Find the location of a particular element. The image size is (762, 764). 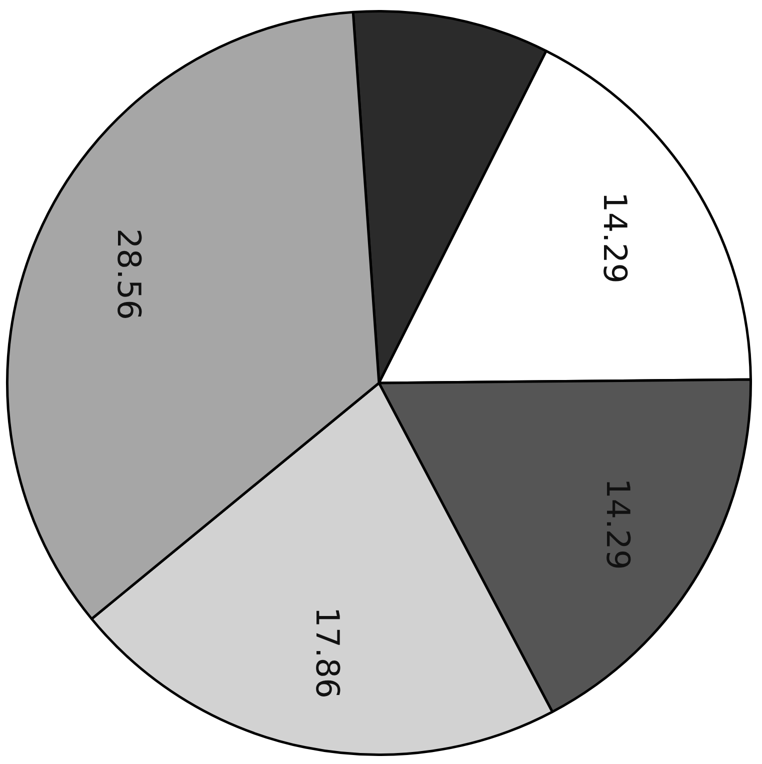

data-label: 17.86 is located at coordinates (327, 652).